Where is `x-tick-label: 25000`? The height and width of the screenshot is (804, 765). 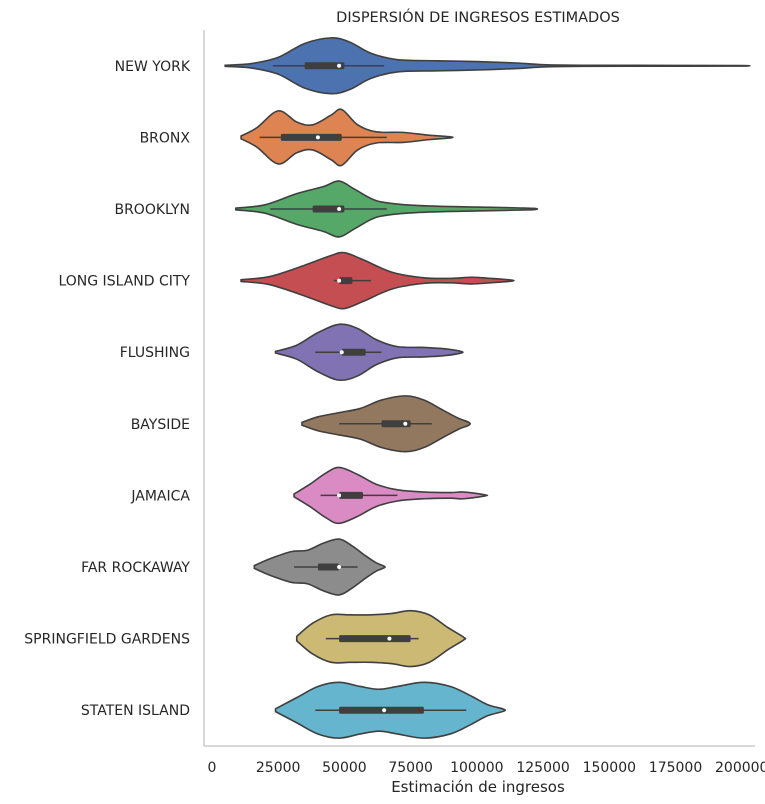 x-tick-label: 25000 is located at coordinates (278, 768).